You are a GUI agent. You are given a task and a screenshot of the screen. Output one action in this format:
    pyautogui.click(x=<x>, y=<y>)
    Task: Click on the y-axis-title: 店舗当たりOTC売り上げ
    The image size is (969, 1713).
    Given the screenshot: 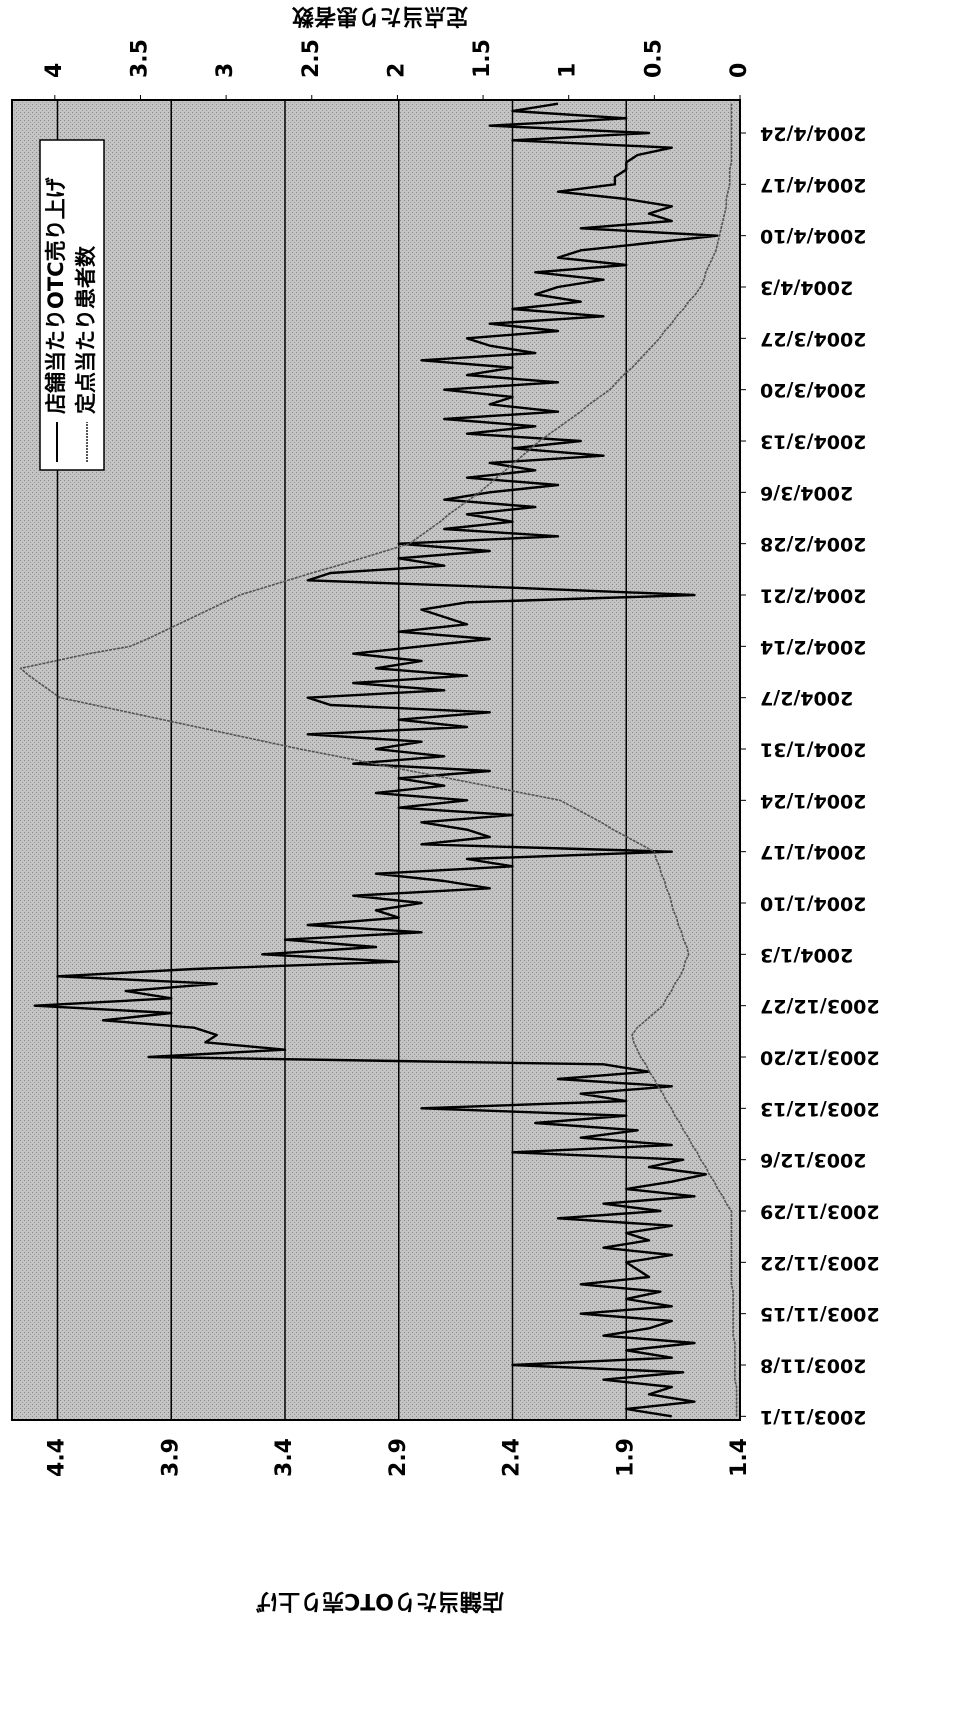 What is the action you would take?
    pyautogui.click(x=379, y=1601)
    